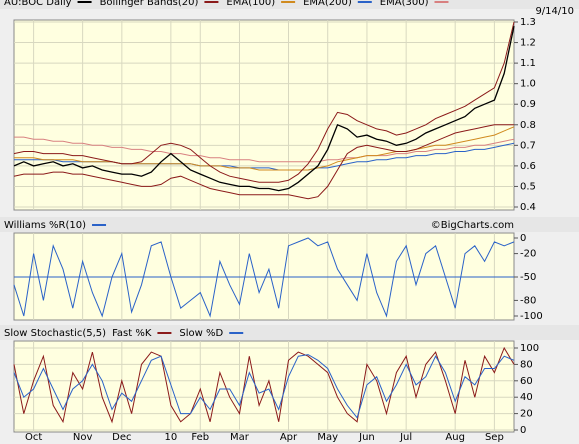  Describe the element at coordinates (327, 437) in the screenshot. I see `x-tick-label: May` at that location.